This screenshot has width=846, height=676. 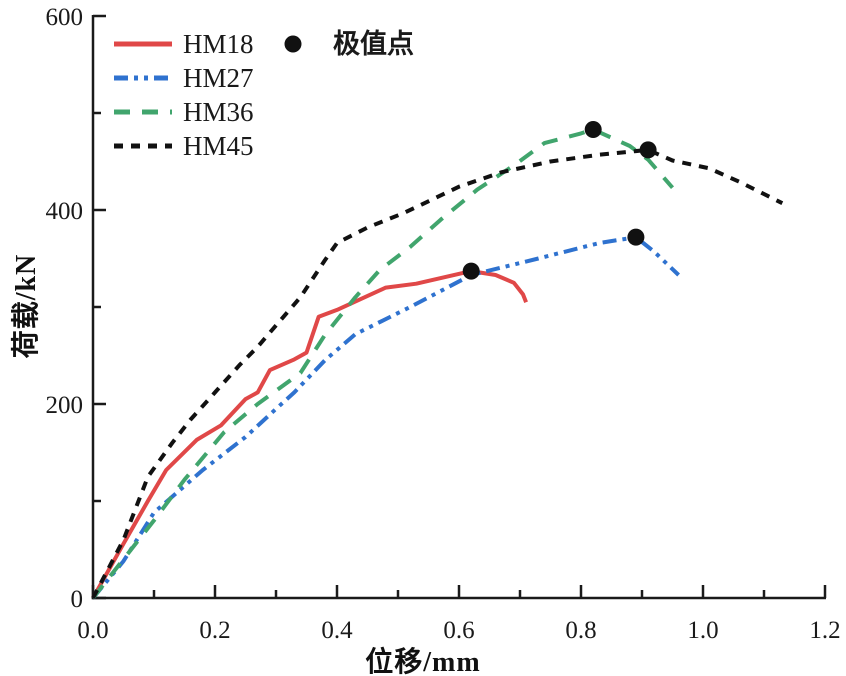 What do you see at coordinates (423, 661) in the screenshot?
I see `x-axis-title: 位移/mm` at bounding box center [423, 661].